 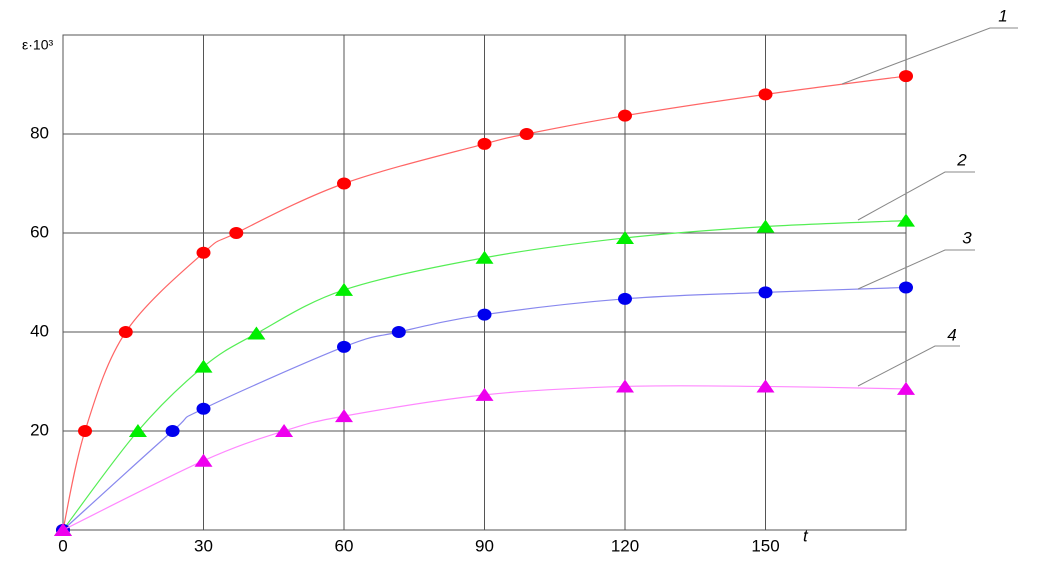 I want to click on series-label: 4, so click(x=951, y=334).